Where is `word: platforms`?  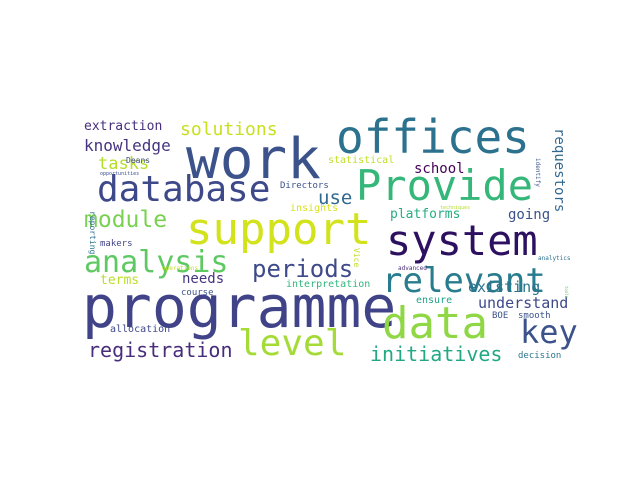
word: platforms is located at coordinates (425, 214).